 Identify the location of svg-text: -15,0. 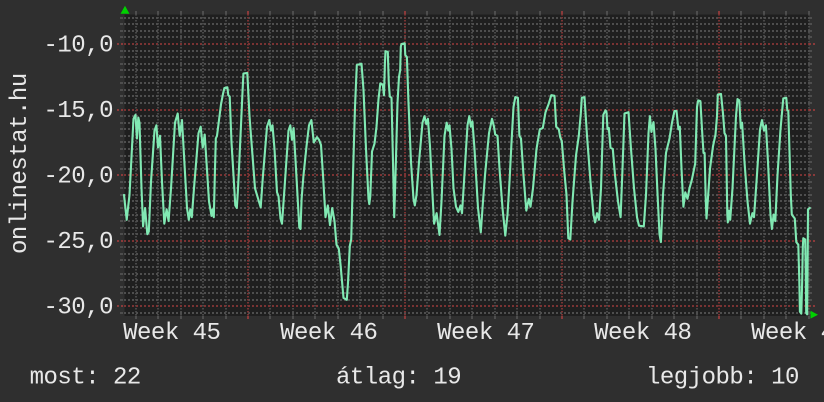
(78, 111).